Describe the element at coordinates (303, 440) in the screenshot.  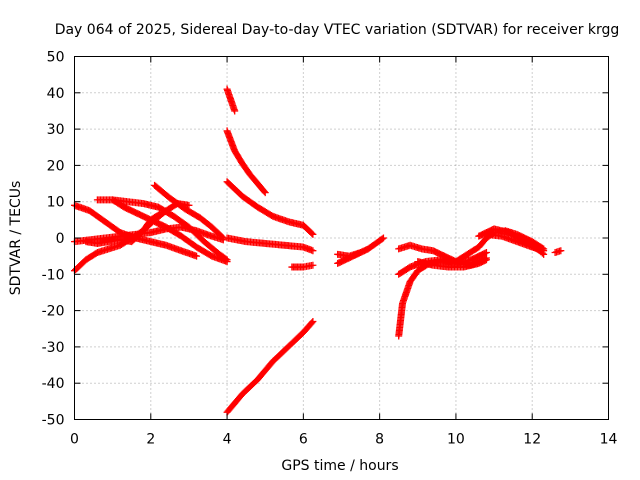
I see `x-tick-label: 6` at that location.